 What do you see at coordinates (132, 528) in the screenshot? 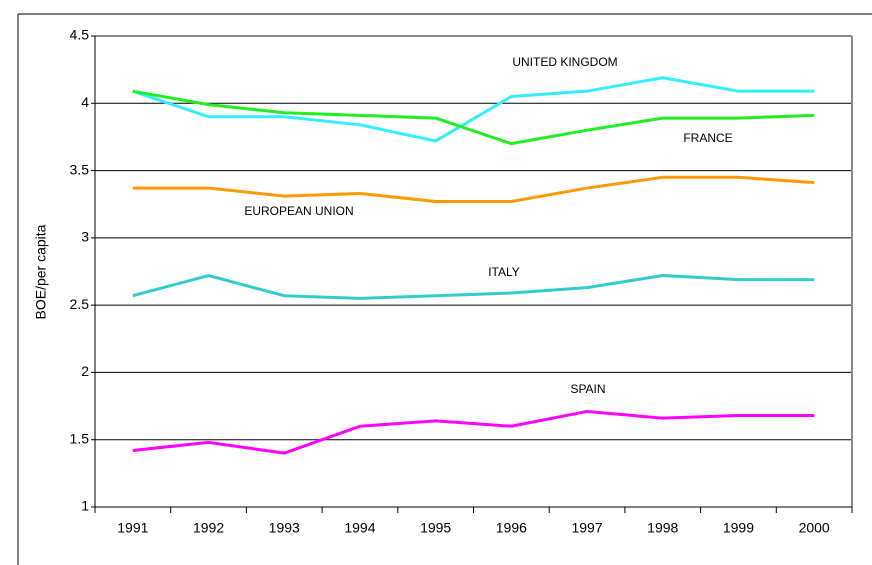
I see `x-tick-label: 1991` at bounding box center [132, 528].